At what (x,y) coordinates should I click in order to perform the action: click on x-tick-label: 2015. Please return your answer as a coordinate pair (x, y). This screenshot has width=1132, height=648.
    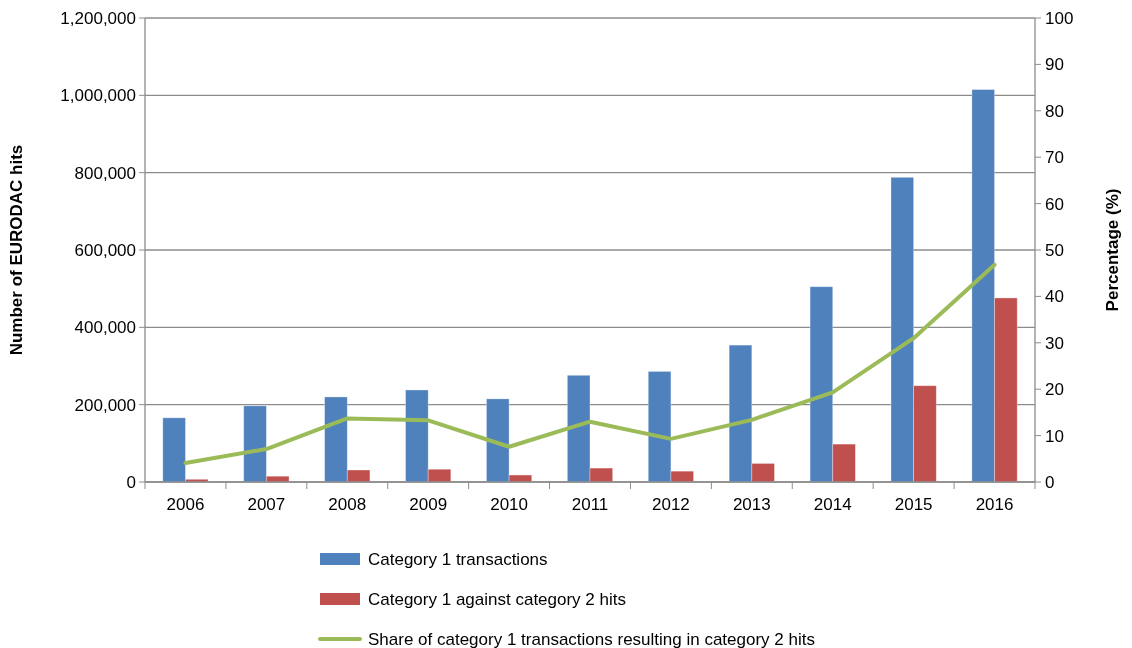
    Looking at the image, I should click on (913, 504).